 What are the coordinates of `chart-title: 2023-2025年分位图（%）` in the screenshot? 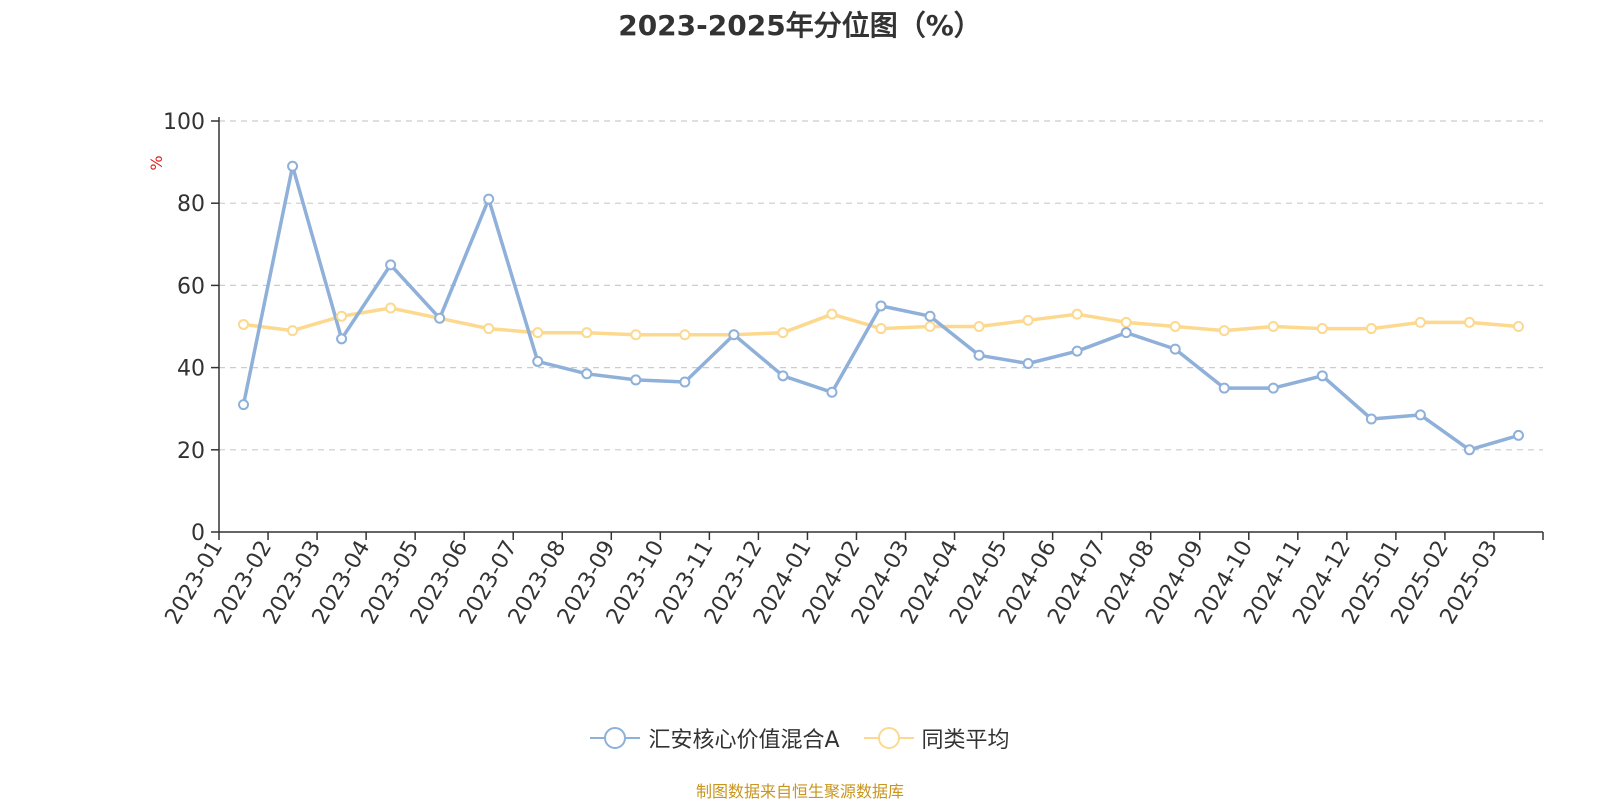 It's located at (800, 25).